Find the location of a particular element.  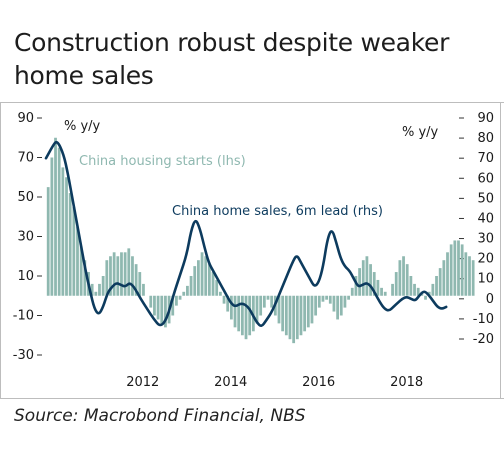

x-axis: 2012 2014 2016 2018 is located at coordinates (274, 382).